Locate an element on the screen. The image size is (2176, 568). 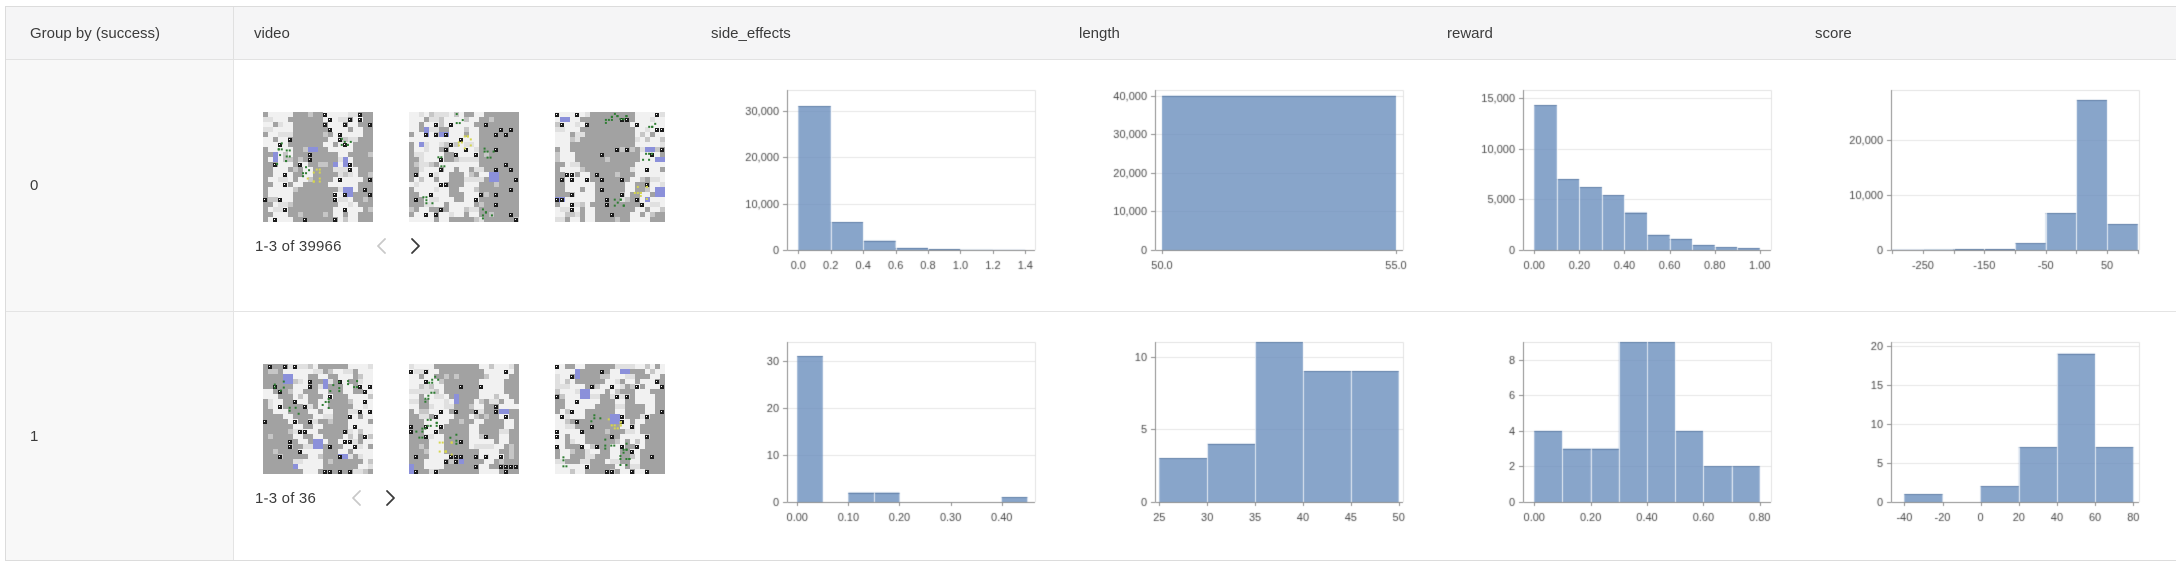
pagination-label: 1-3 of 39966 is located at coordinates (298, 246).